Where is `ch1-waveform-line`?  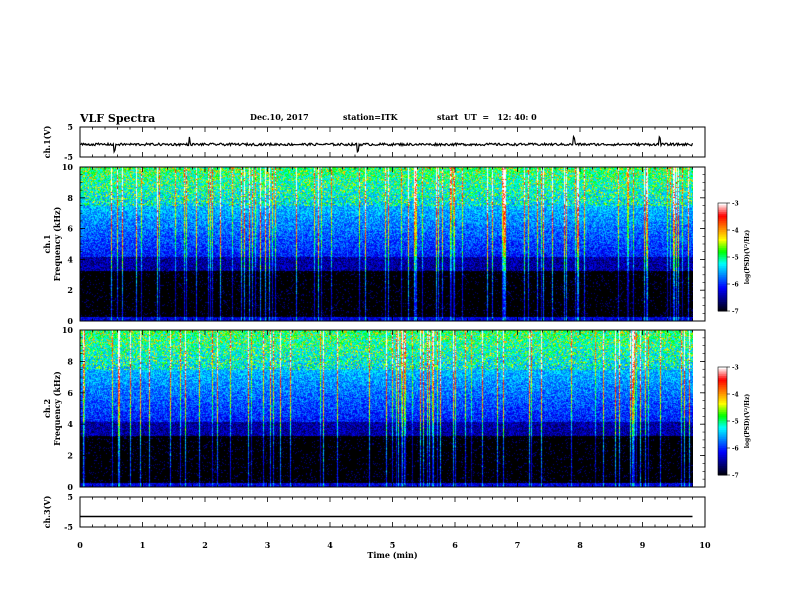 ch1-waveform-line is located at coordinates (386, 144).